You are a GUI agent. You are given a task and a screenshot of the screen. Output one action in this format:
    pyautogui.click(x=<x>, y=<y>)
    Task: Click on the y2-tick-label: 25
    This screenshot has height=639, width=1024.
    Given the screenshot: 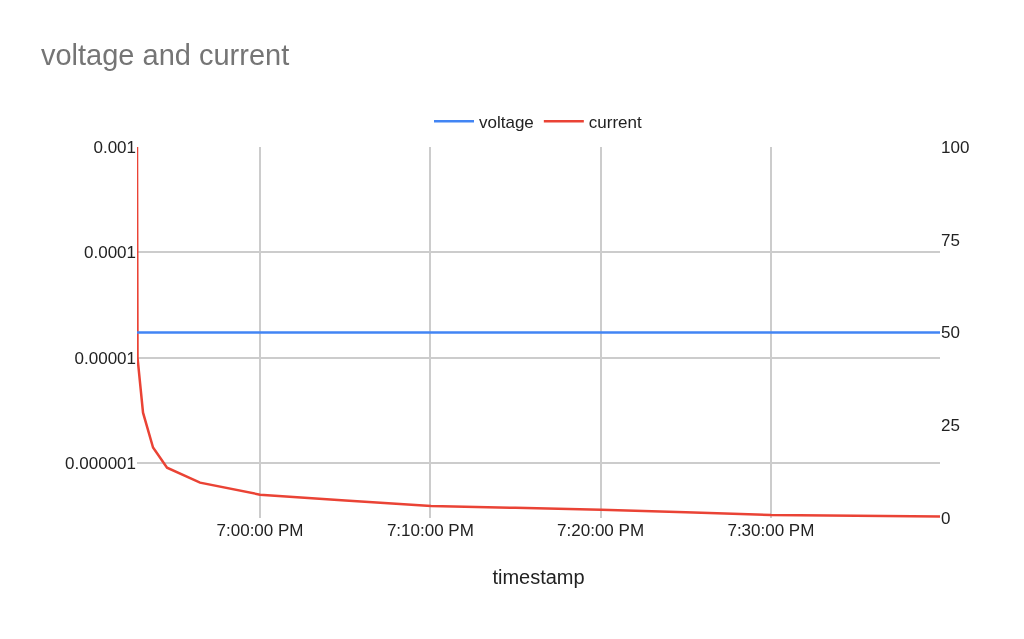 What is the action you would take?
    pyautogui.click(x=950, y=426)
    